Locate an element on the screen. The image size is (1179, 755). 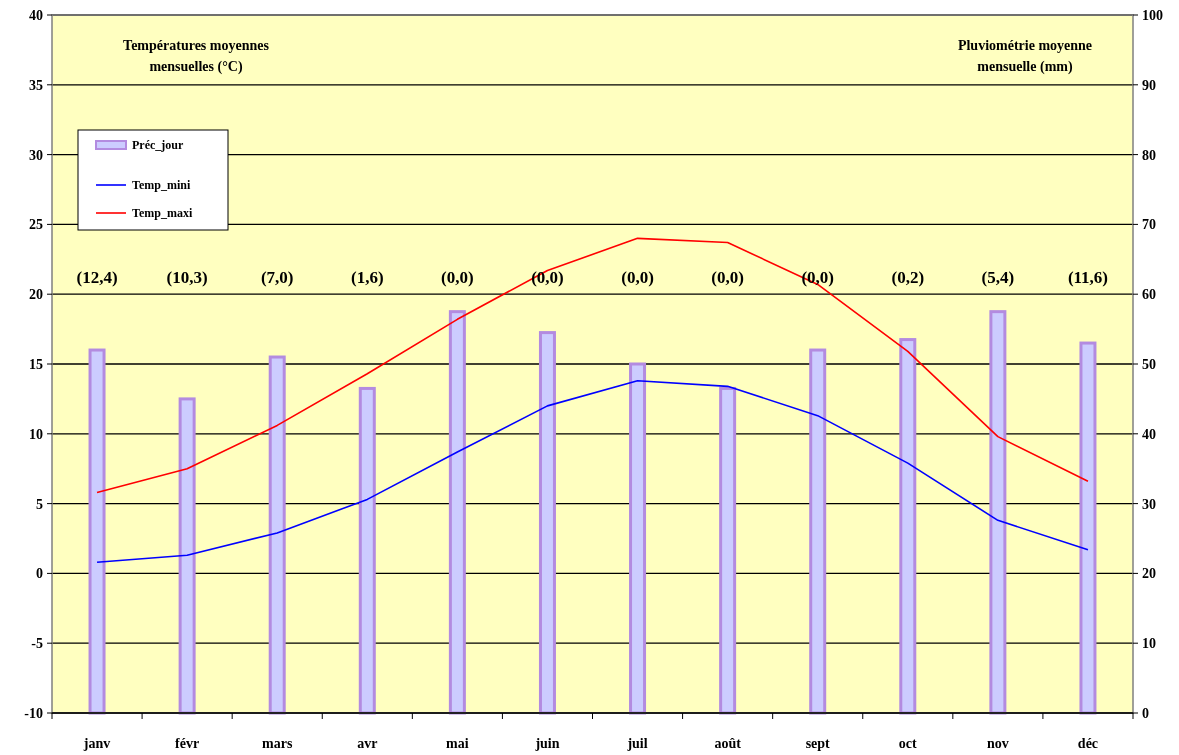
y-tick-label: 35 is located at coordinates (36, 85).